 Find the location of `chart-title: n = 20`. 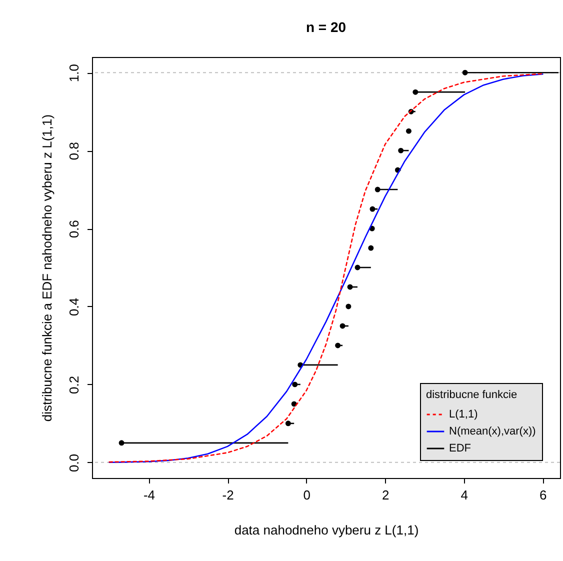

chart-title: n = 20 is located at coordinates (326, 27).